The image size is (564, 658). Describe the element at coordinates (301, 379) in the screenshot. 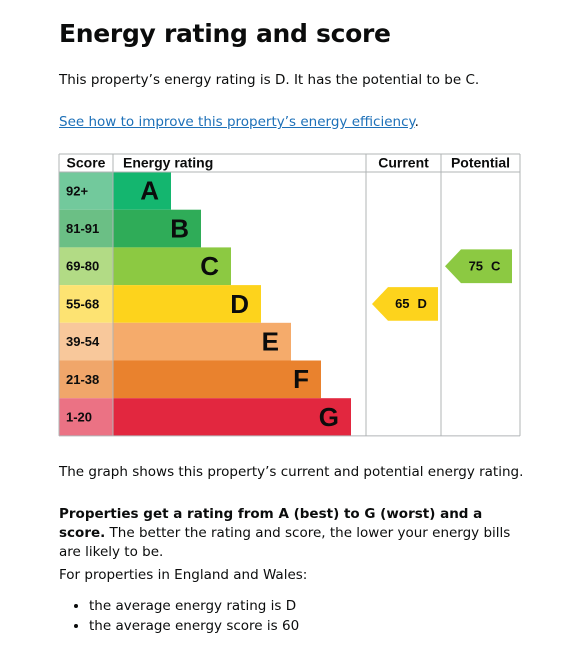

I see `rating-letter: F` at that location.